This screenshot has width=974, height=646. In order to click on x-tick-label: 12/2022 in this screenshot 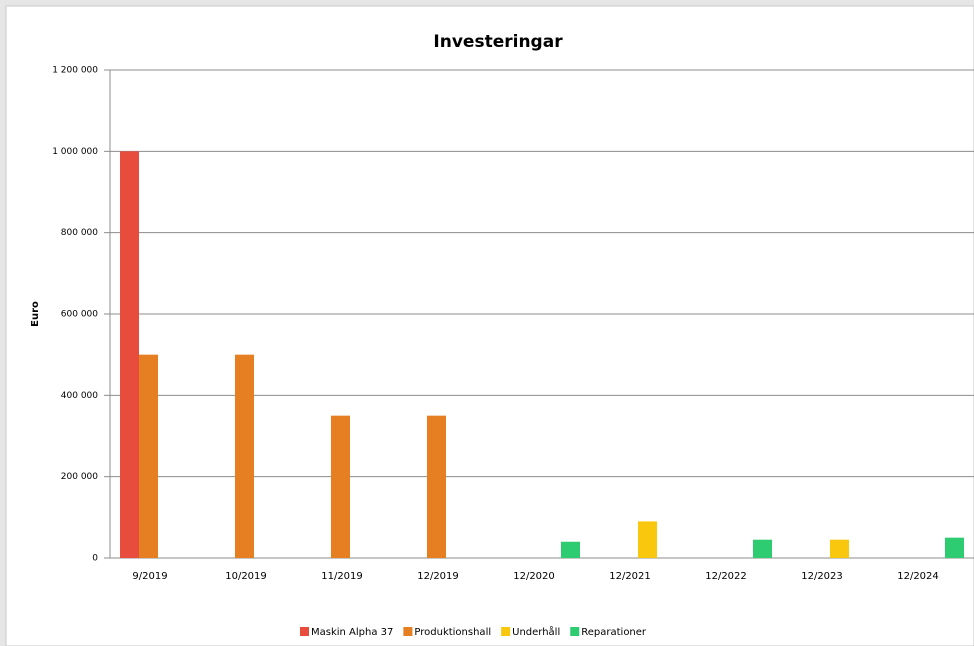, I will do `click(726, 576)`.